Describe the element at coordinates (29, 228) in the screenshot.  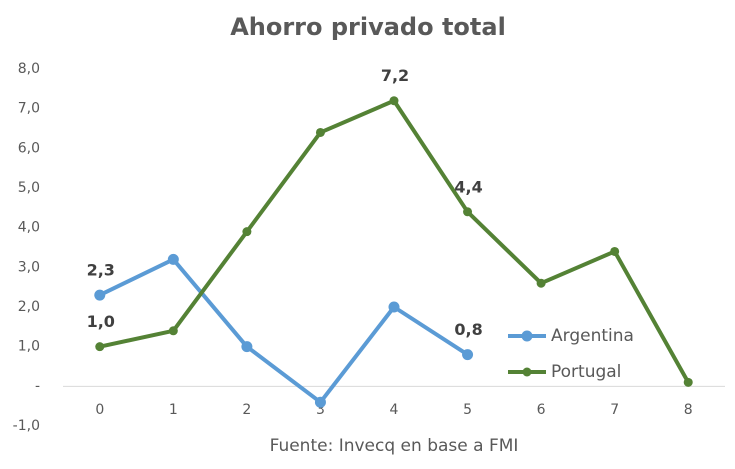
I see `y-tick-label: 4,0` at that location.